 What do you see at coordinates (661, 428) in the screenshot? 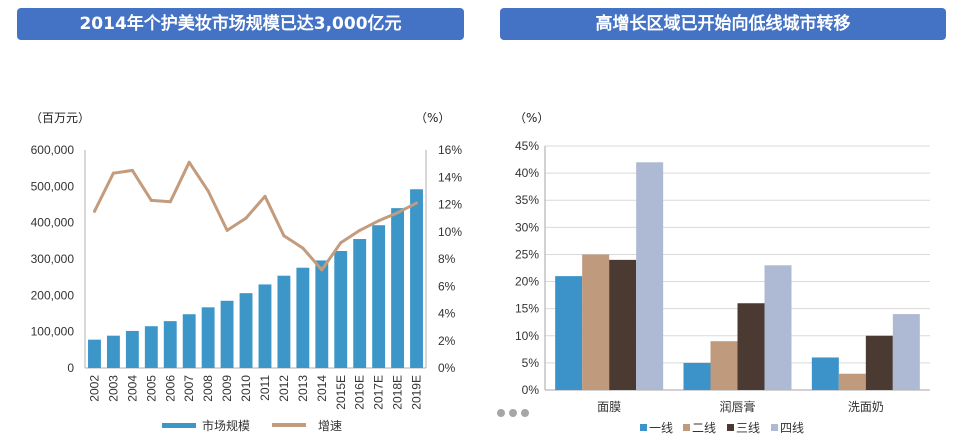
I see `legend-label-tier: 一线` at bounding box center [661, 428].